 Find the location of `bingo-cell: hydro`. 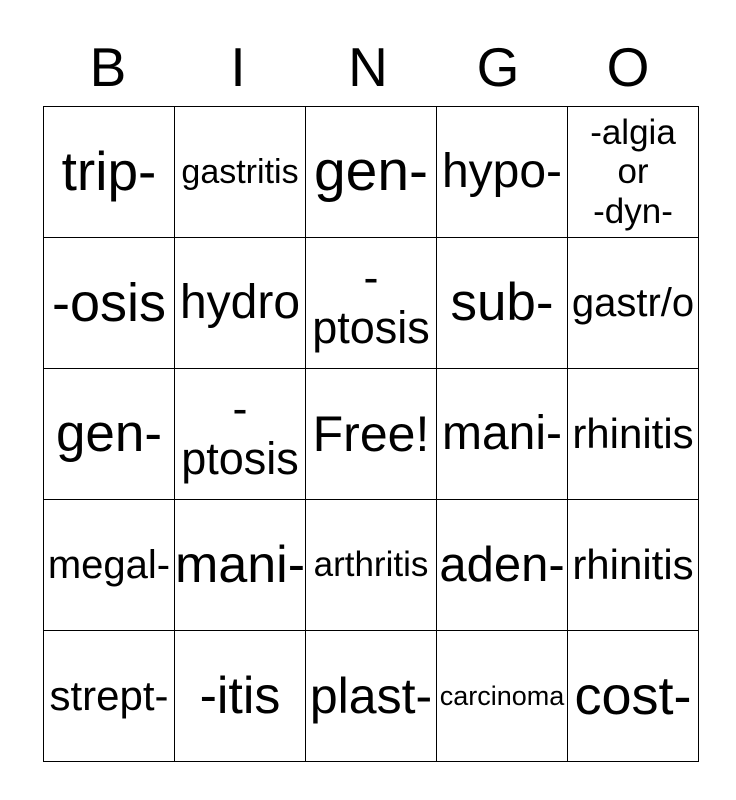

bingo-cell: hydro is located at coordinates (240, 303).